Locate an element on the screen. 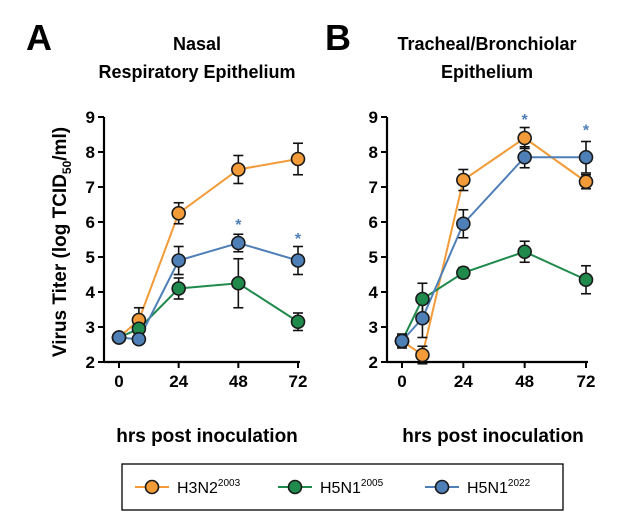  panel-b-x-tick-label: 72 is located at coordinates (586, 381).